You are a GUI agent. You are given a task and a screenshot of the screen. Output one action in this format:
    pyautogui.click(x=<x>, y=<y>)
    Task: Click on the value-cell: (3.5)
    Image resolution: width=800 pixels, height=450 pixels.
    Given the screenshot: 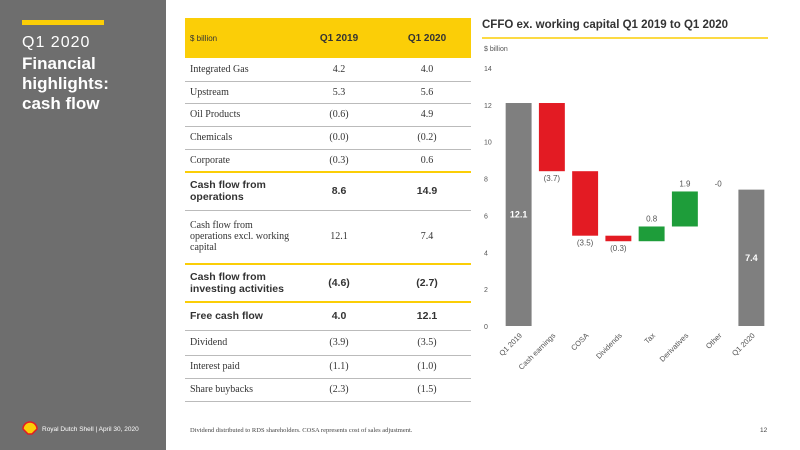 What is the action you would take?
    pyautogui.click(x=427, y=343)
    